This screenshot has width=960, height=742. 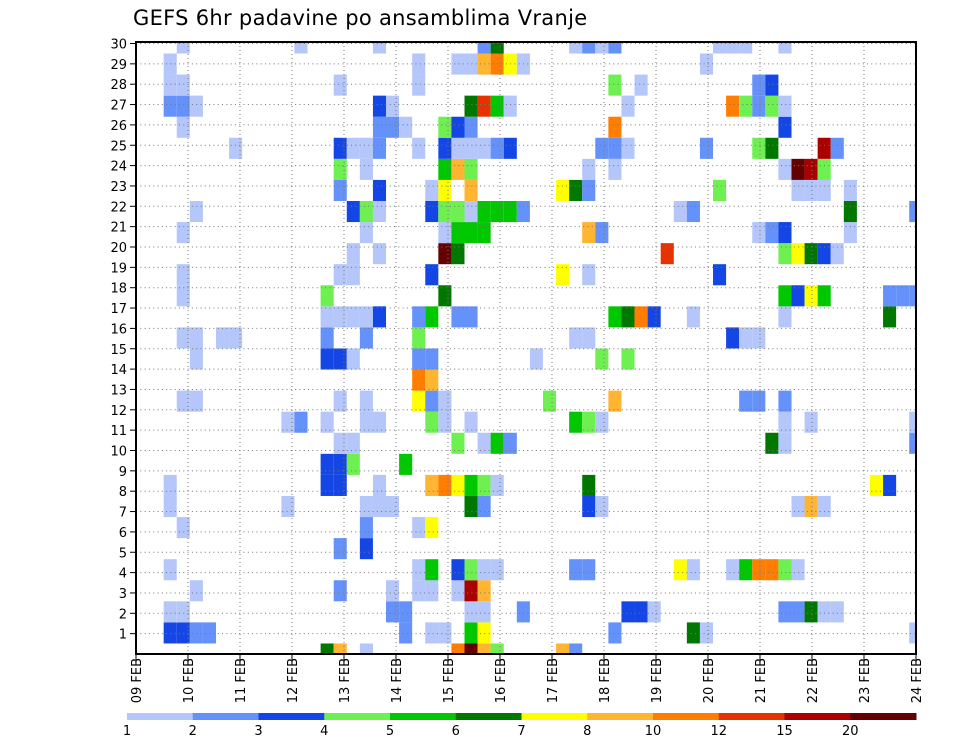 I want to click on x-tick-label: 09 FEB, so click(x=137, y=680).